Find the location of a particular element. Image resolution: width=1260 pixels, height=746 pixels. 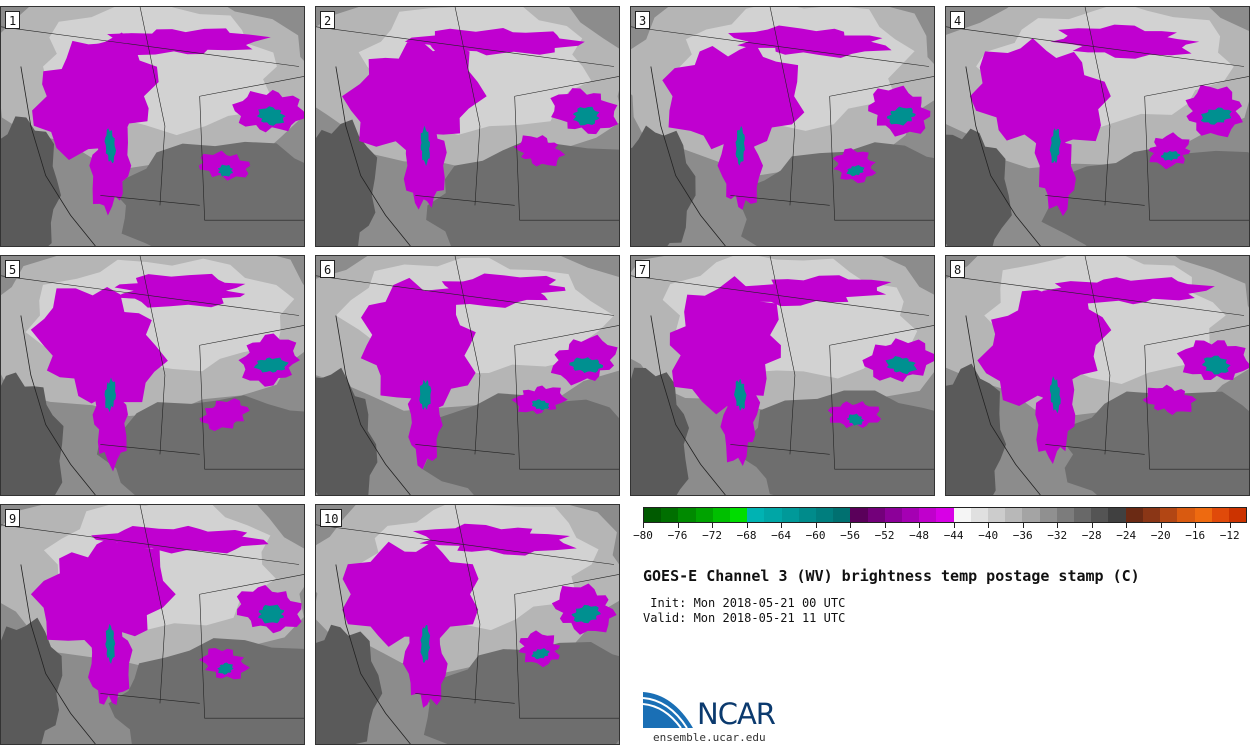

colorbar-tick-label: −64 is located at coordinates (781, 535).